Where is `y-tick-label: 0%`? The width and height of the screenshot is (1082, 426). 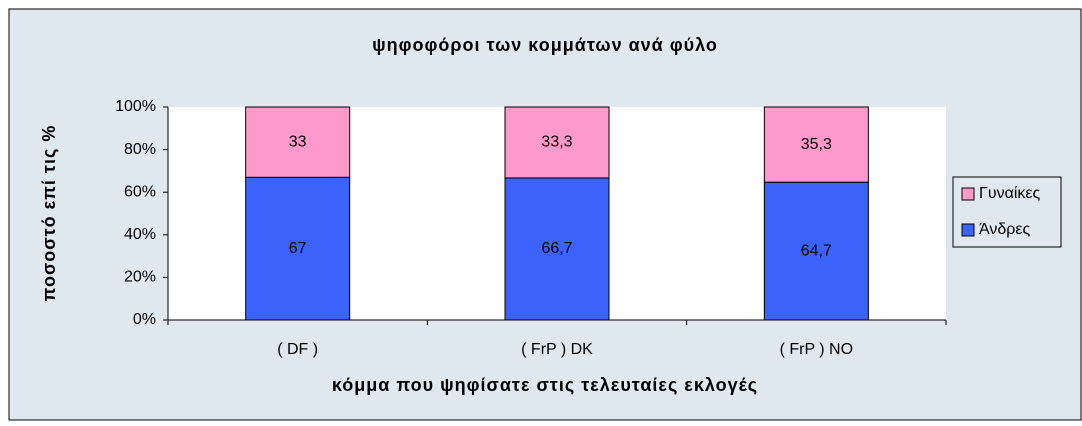
y-tick-label: 0% is located at coordinates (144, 319).